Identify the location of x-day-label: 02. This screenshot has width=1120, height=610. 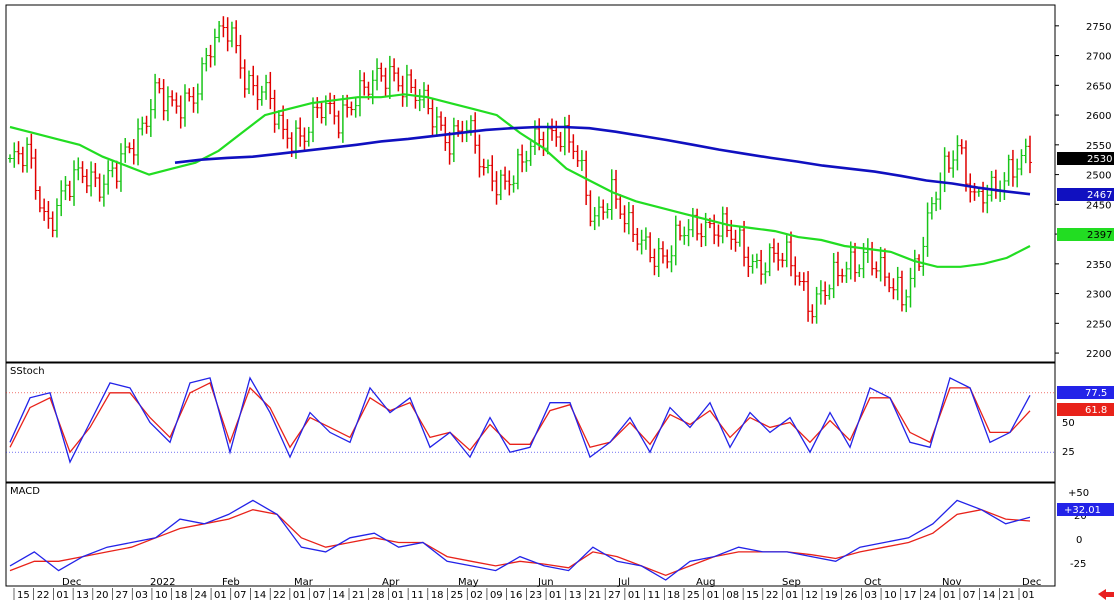
(476, 595).